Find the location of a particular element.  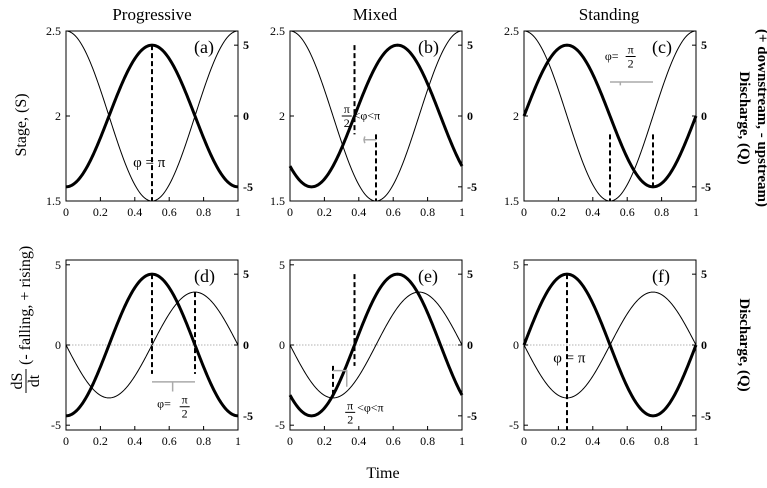

column-title-progressive: Progressive is located at coordinates (151, 14).